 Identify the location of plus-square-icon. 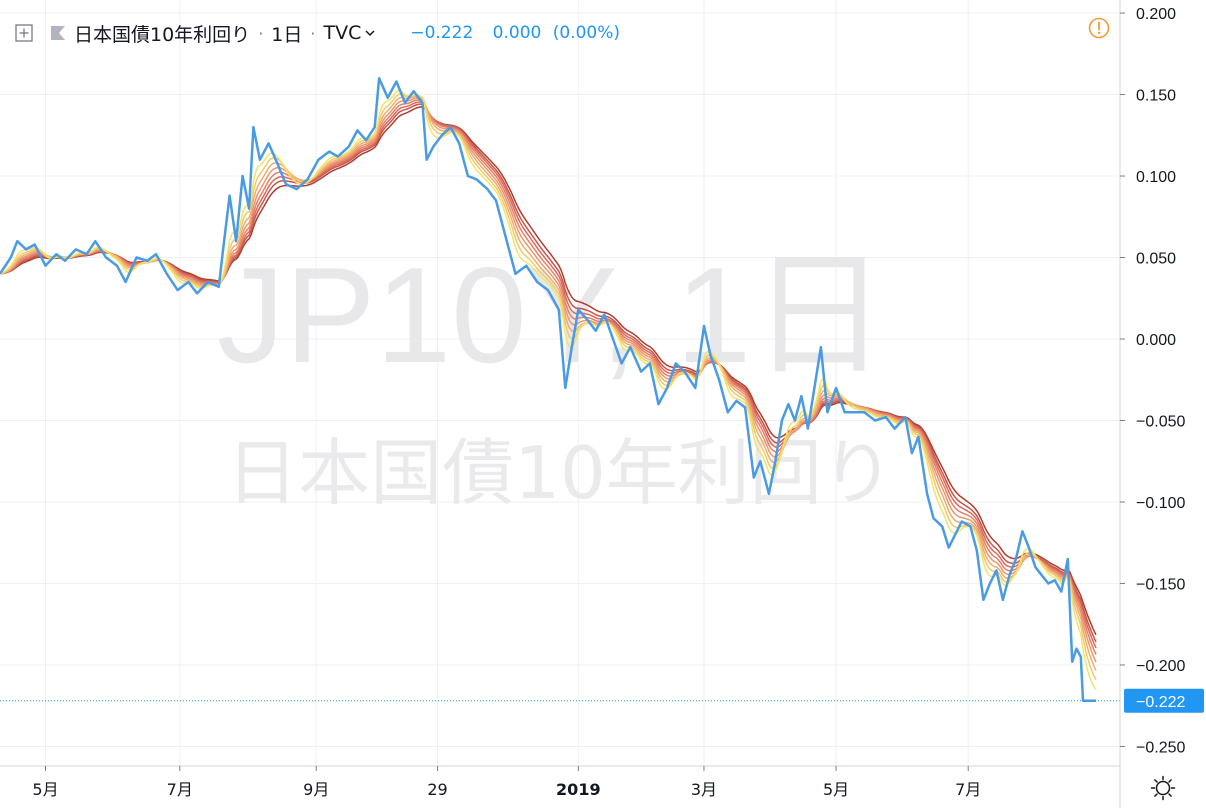
(24, 33).